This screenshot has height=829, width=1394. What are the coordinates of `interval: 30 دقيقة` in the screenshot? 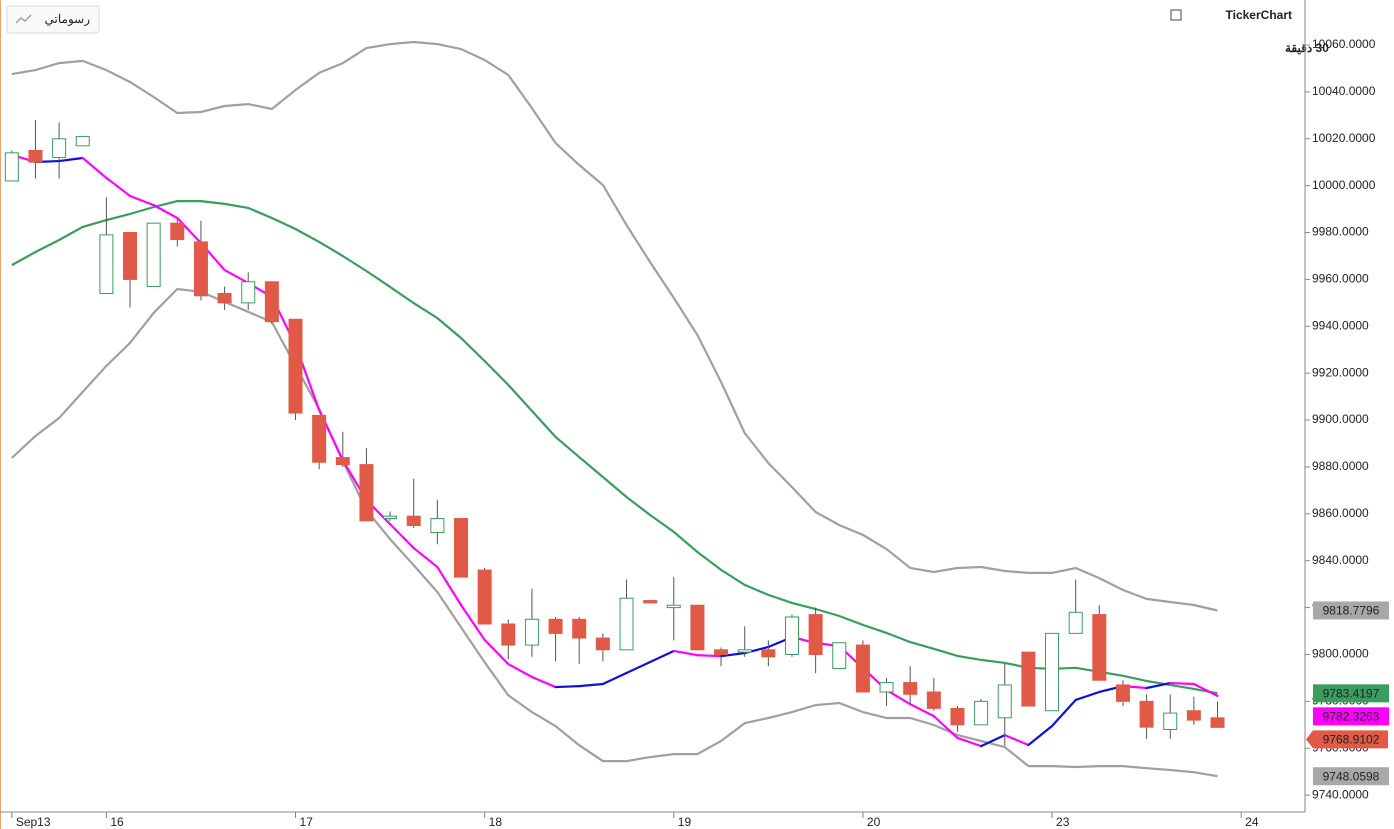 It's located at (1307, 48).